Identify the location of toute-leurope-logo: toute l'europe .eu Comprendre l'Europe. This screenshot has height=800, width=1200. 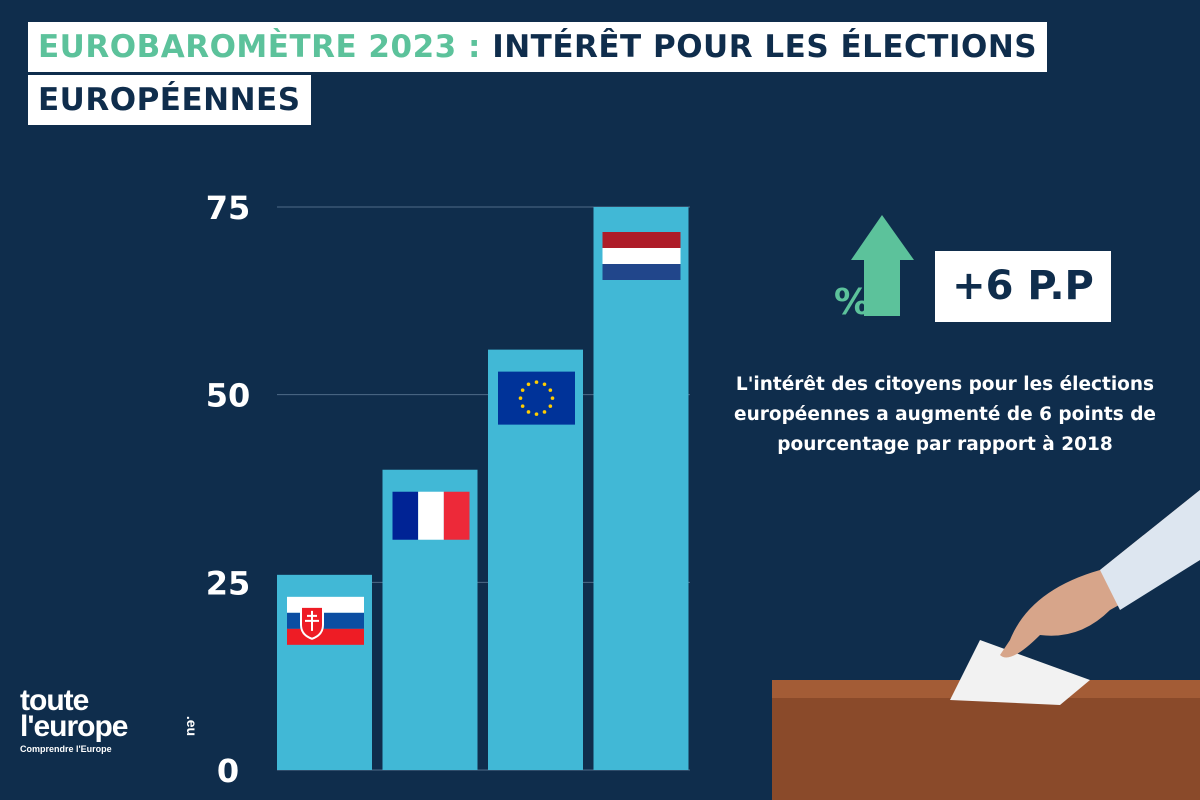
(110, 719).